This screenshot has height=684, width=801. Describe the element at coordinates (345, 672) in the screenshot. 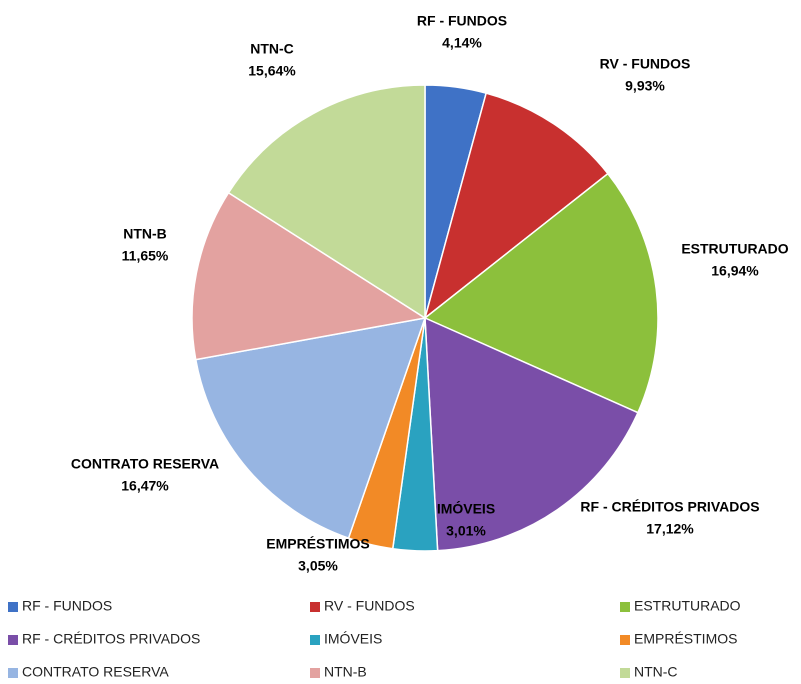

I see `legend-label: NTN-B` at that location.